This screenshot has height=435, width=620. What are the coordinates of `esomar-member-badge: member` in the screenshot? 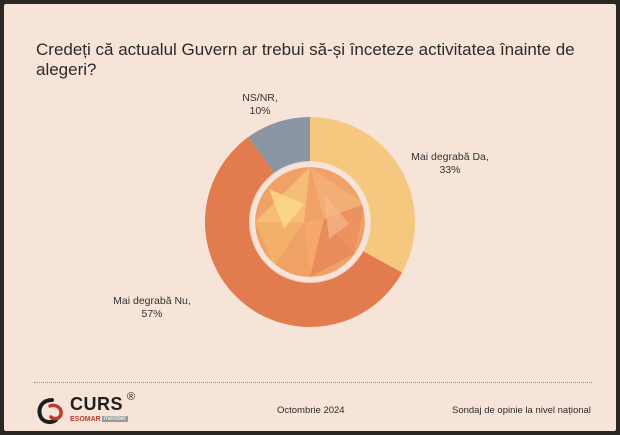 It's located at (115, 419).